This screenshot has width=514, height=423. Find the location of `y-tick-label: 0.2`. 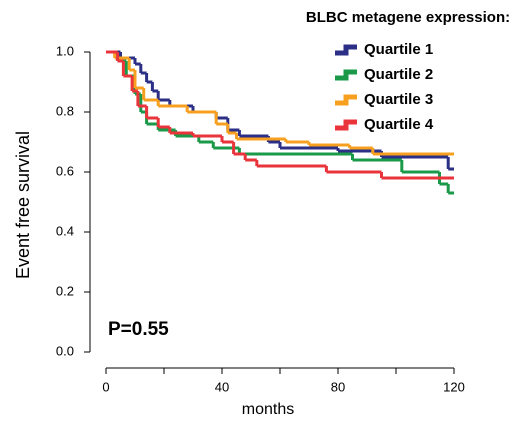

y-tick-label: 0.2 is located at coordinates (65, 290).